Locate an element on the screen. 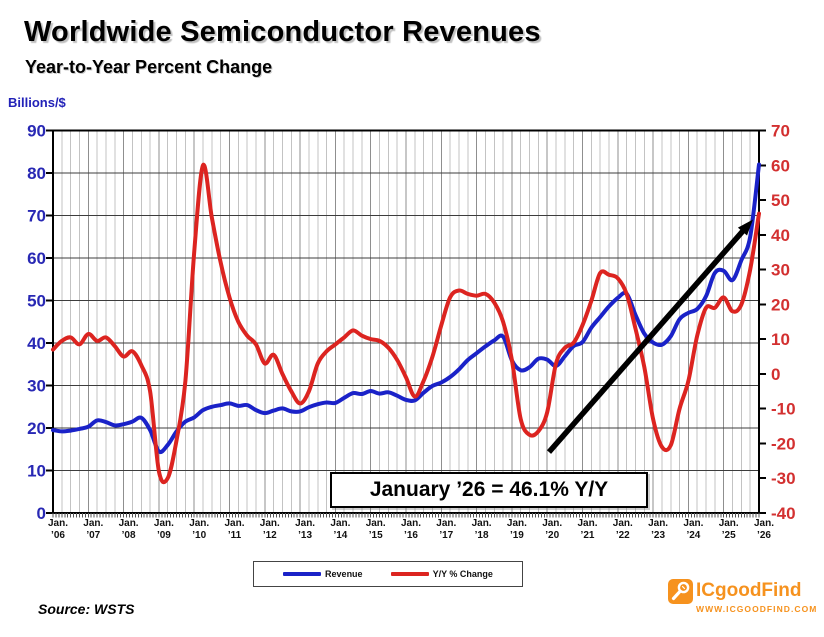 The image size is (824, 637). brand-logo: ICgoodFind WWW.ICGOODFIND.COM is located at coordinates (742, 596).